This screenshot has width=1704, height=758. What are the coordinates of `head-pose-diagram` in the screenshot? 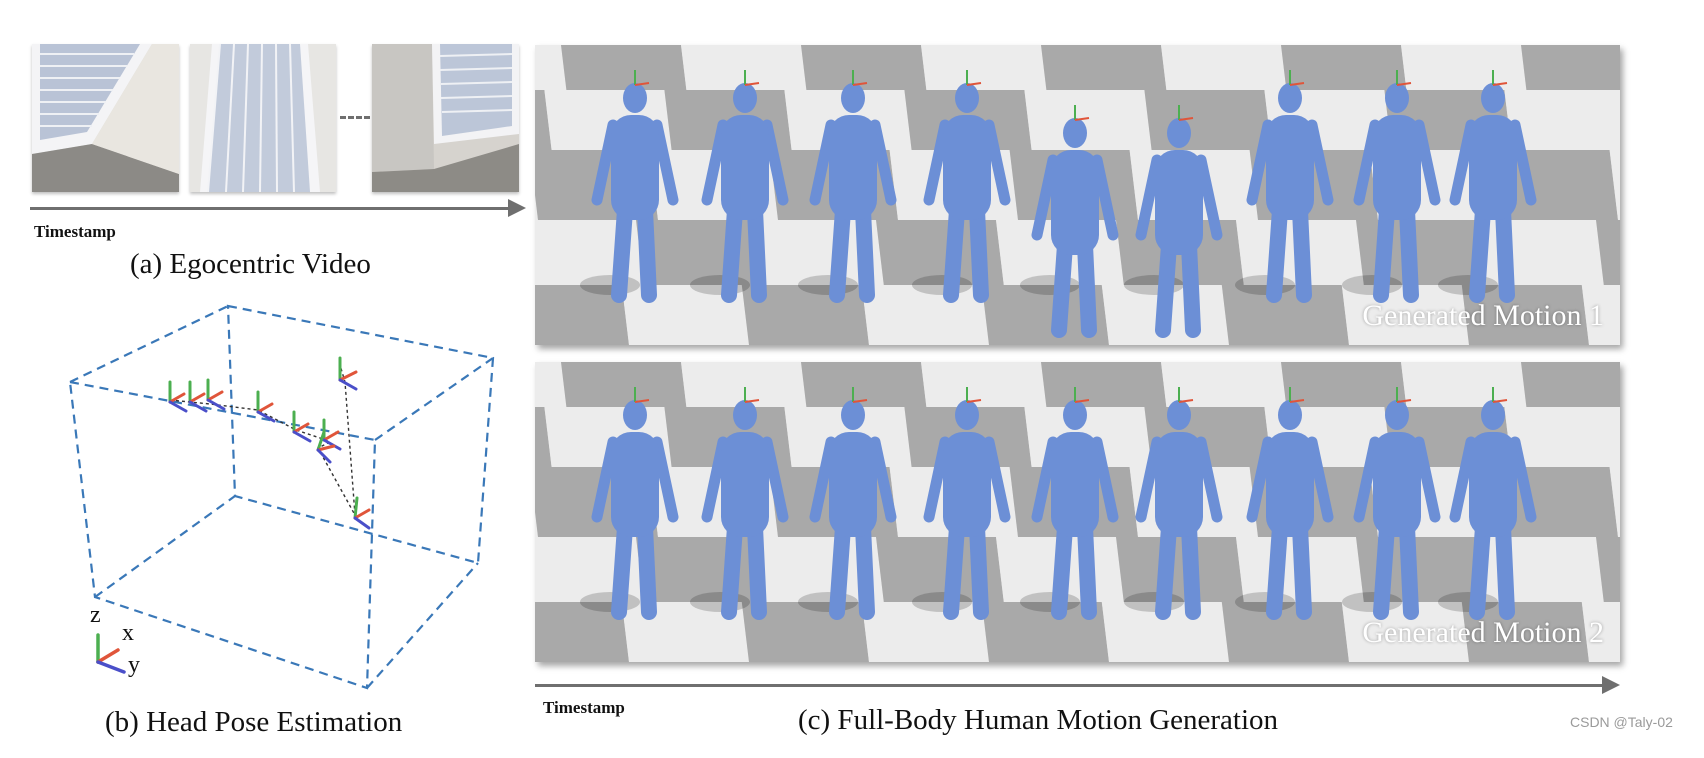 It's located at (281, 497).